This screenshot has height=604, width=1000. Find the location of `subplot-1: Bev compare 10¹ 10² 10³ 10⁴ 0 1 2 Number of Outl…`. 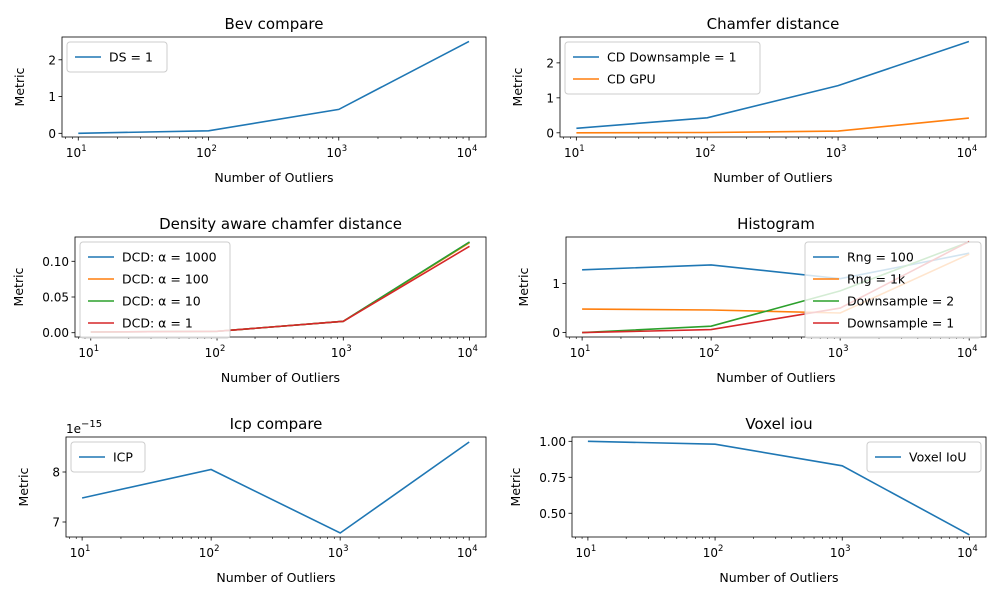

subplot-1: Bev compare 10¹ 10² 10³ 10⁴ 0 1 2 Number of Outl… is located at coordinates (249, 100).